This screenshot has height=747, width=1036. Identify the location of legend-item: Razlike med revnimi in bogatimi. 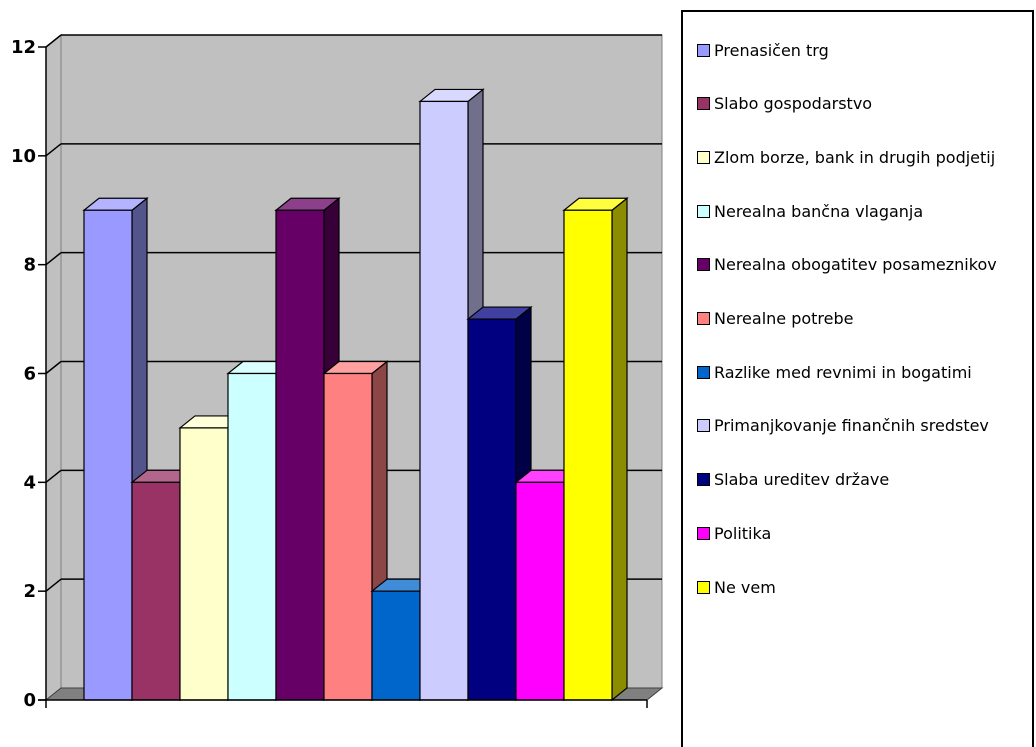
(834, 372).